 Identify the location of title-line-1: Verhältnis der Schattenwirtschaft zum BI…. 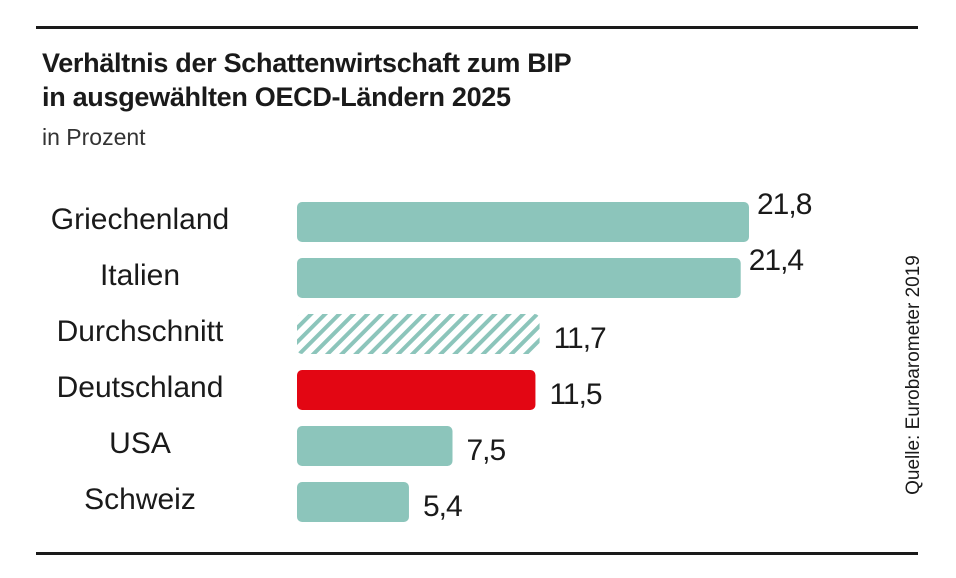
(307, 63).